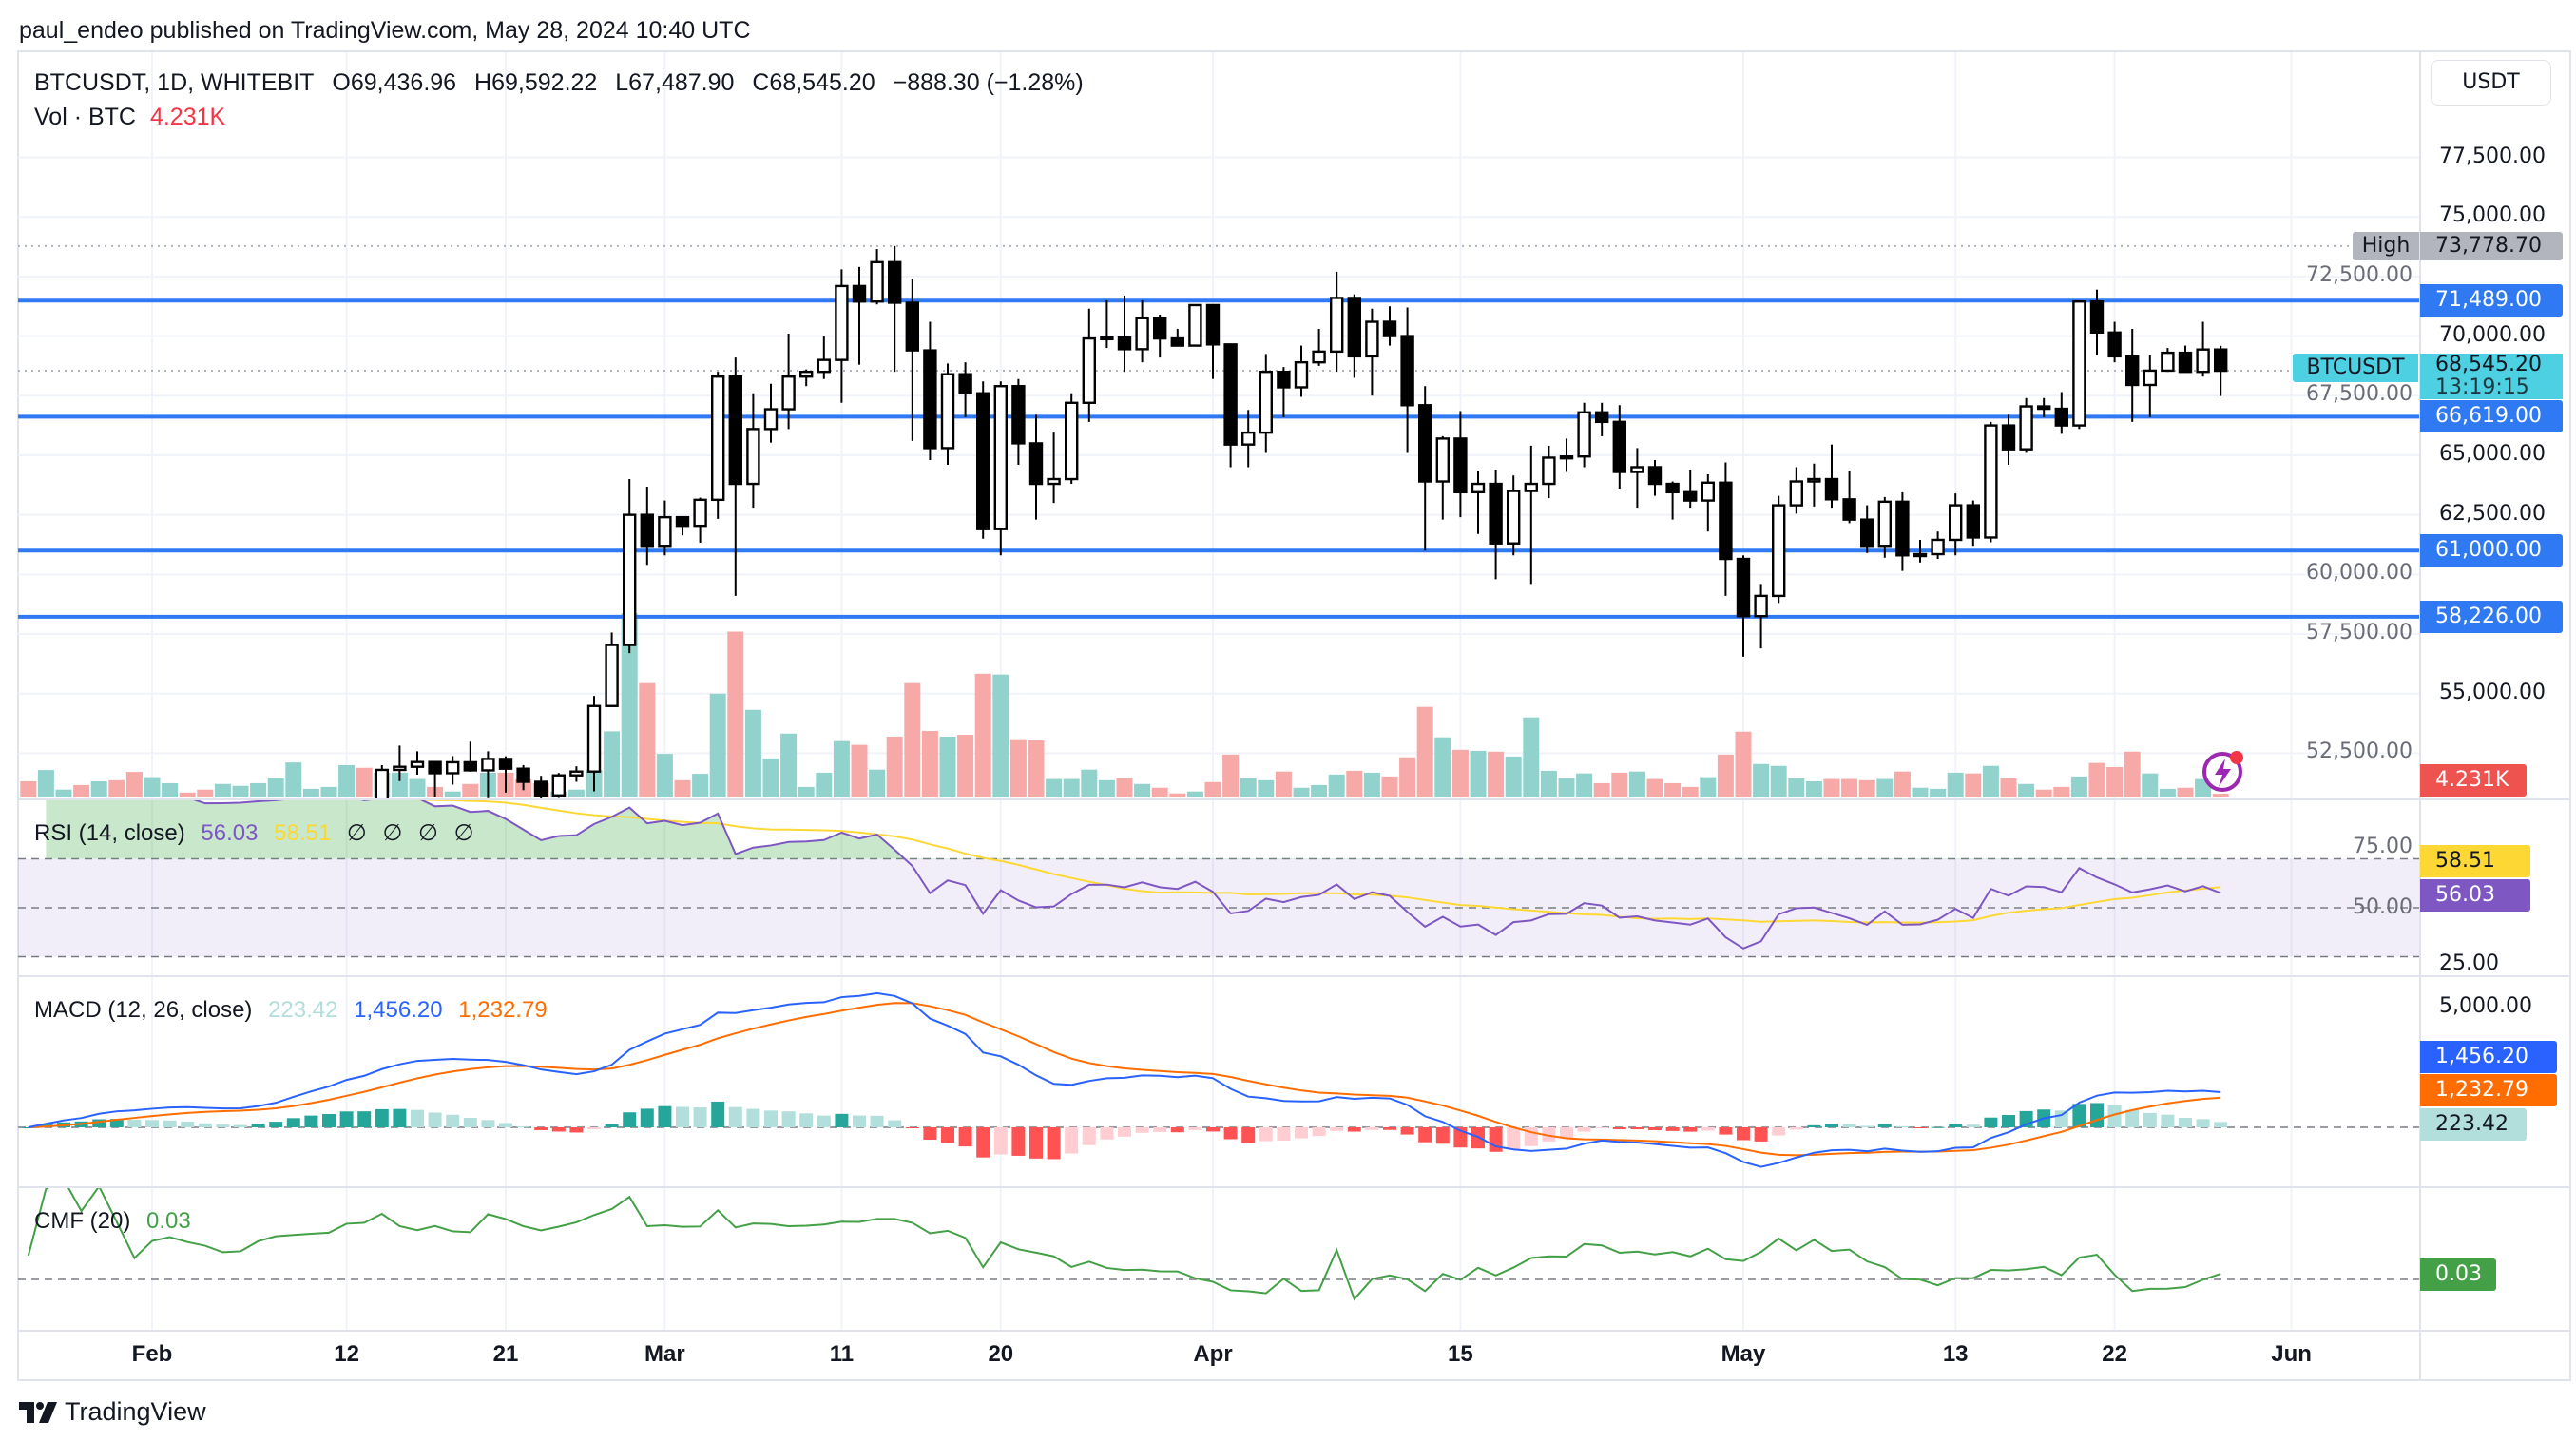 The width and height of the screenshot is (2576, 1441). What do you see at coordinates (2485, 1006) in the screenshot?
I see `macd-axis-5000: 5,000.00` at bounding box center [2485, 1006].